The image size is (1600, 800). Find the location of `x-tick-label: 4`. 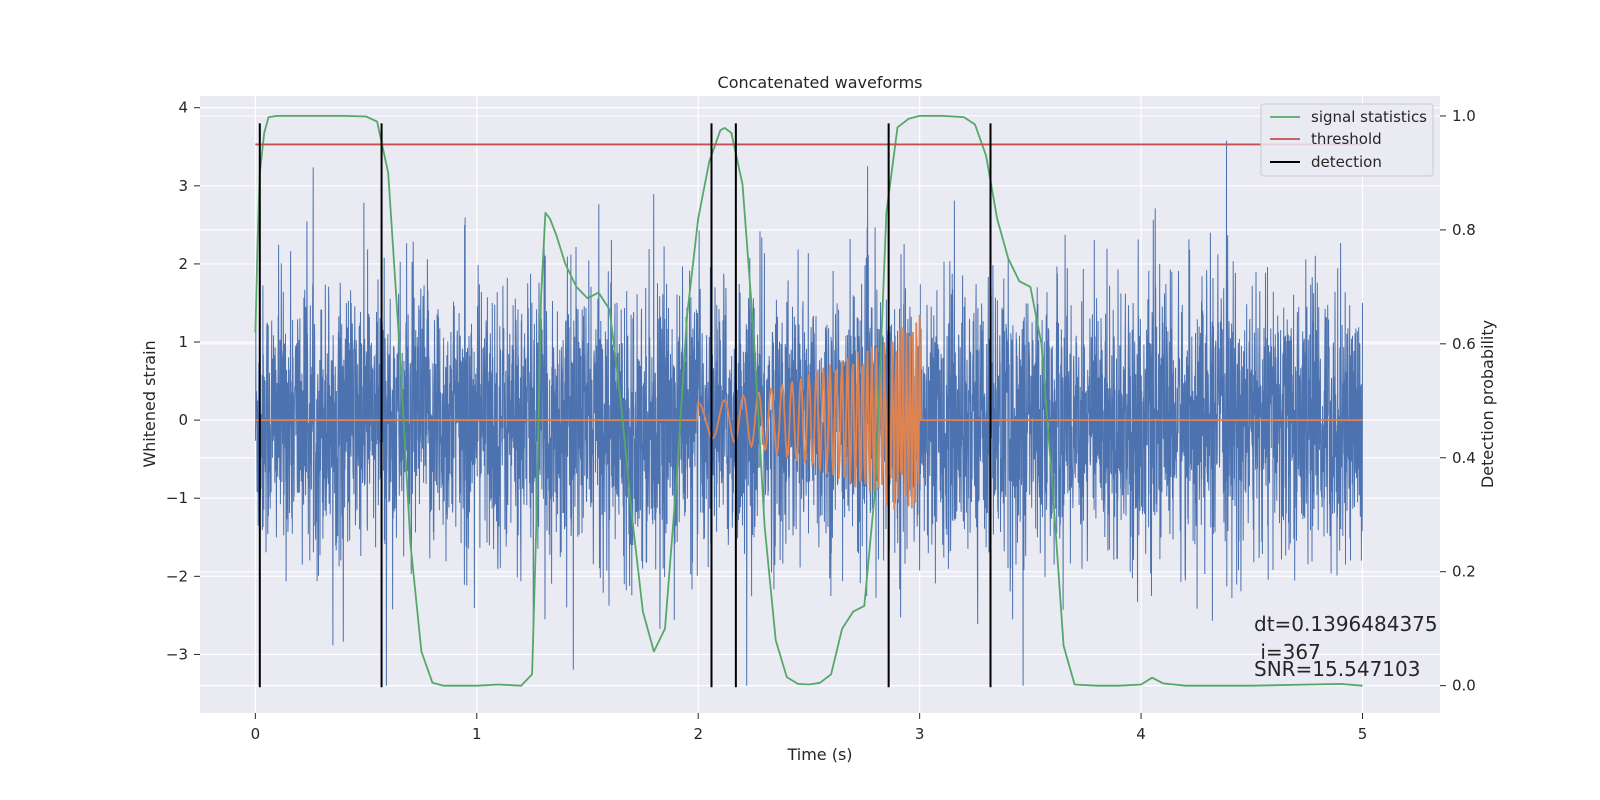

x-tick-label: 4 is located at coordinates (1141, 734).